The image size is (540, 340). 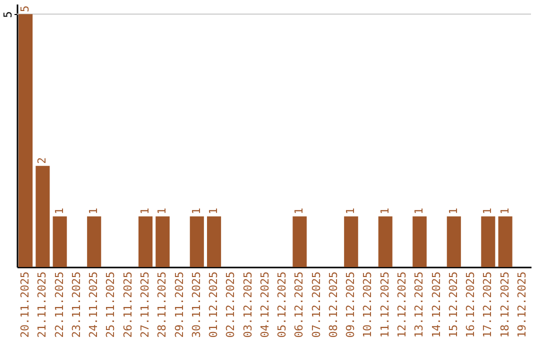 I want to click on x-tick-label: 14.12.2025, so click(x=436, y=305).